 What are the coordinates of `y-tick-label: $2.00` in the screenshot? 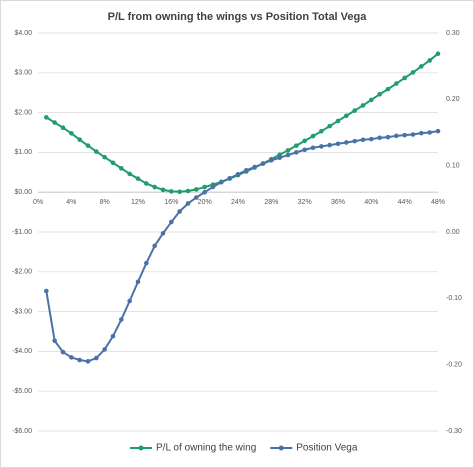 It's located at (23, 112).